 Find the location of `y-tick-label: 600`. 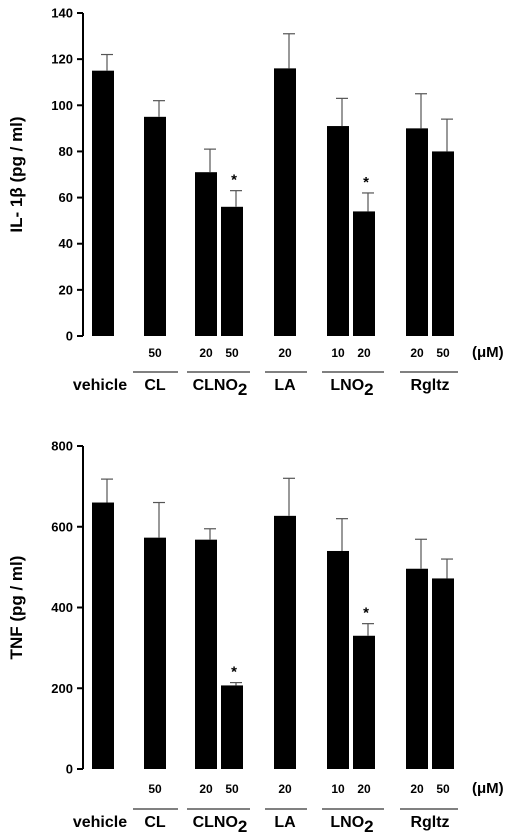

y-tick-label: 600 is located at coordinates (62, 526).